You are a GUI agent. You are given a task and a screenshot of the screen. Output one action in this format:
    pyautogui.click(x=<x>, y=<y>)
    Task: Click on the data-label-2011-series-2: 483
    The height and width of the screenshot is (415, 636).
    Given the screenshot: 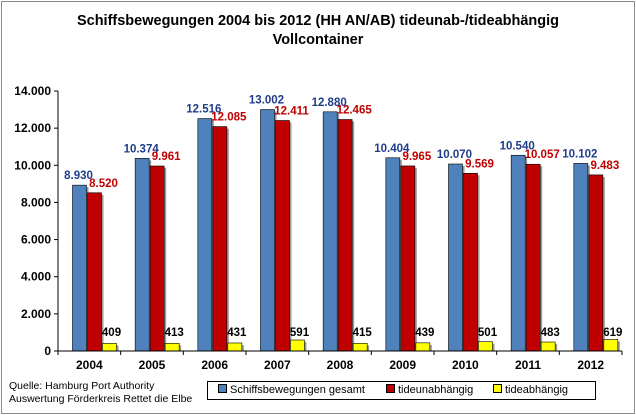 What is the action you would take?
    pyautogui.click(x=550, y=333)
    